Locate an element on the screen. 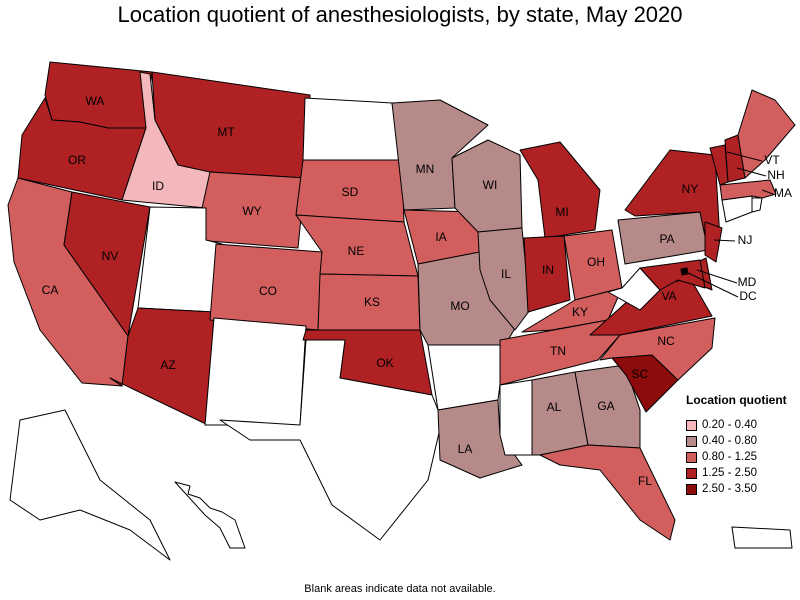 The image size is (800, 600). state-nj is located at coordinates (713, 242).